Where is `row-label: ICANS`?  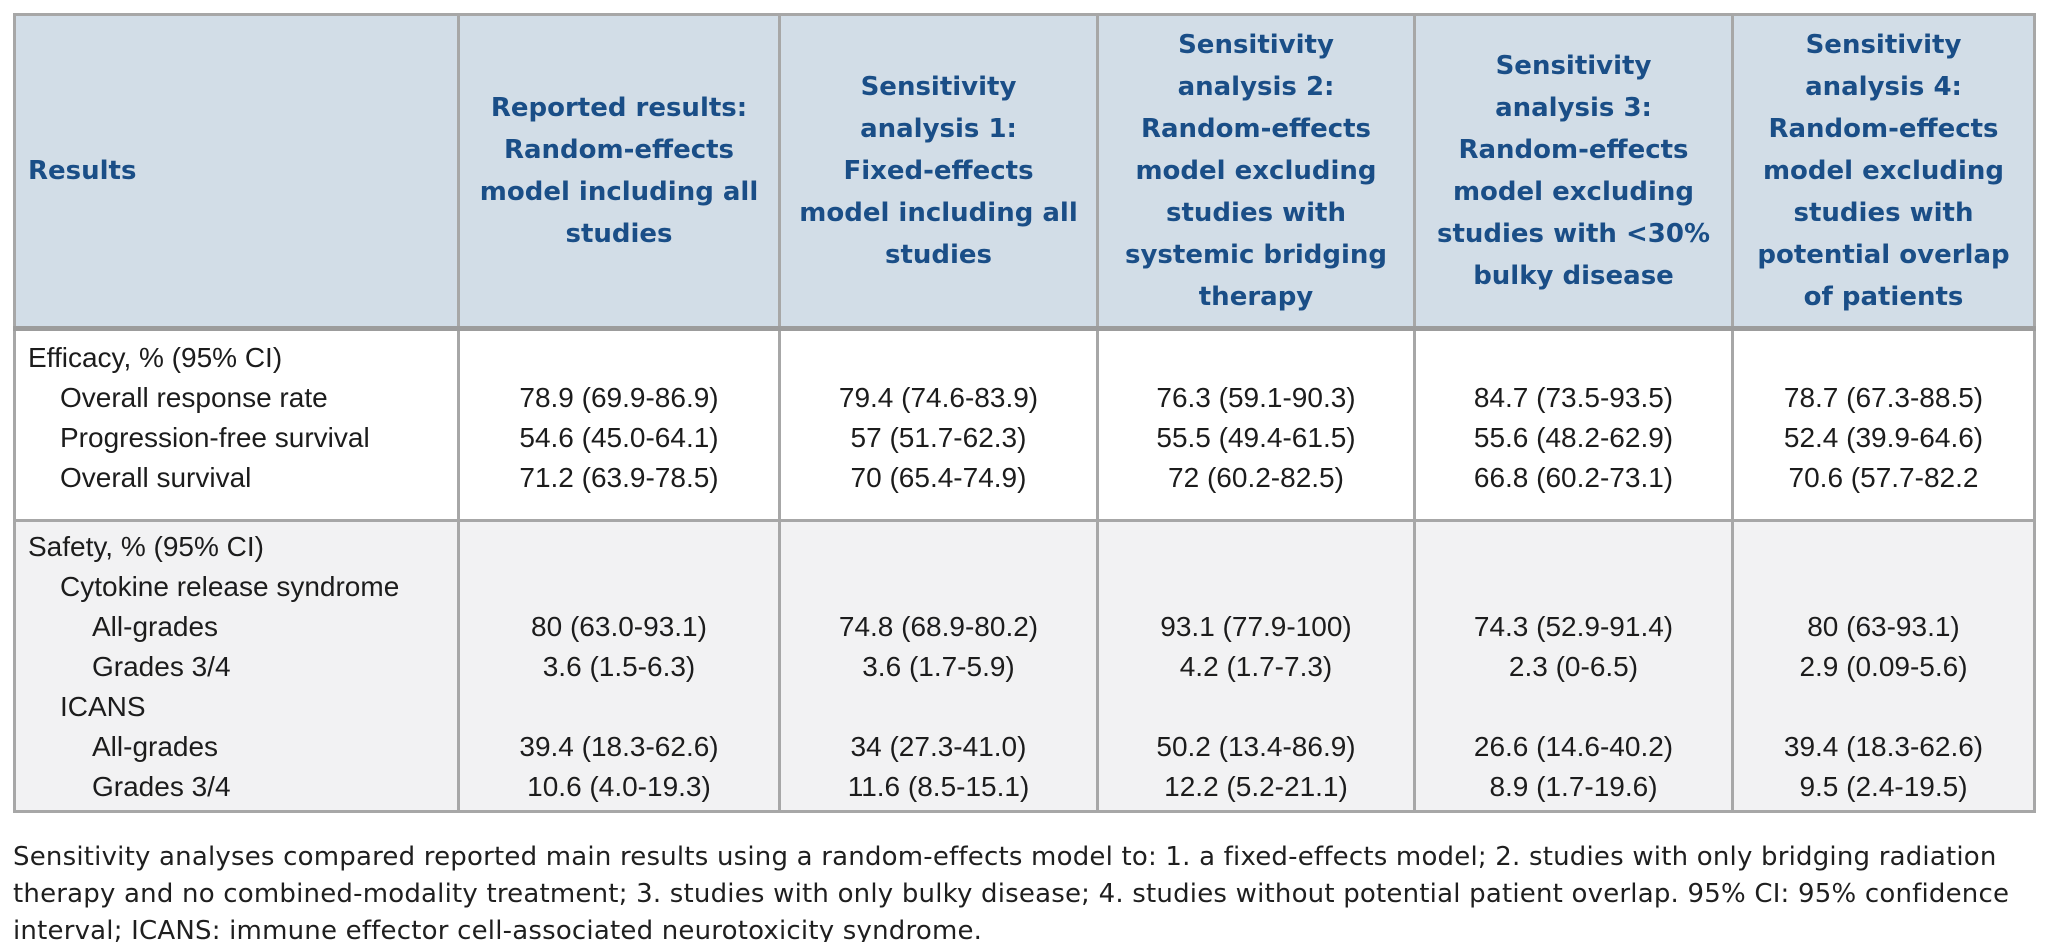 row-label: ICANS is located at coordinates (236, 707).